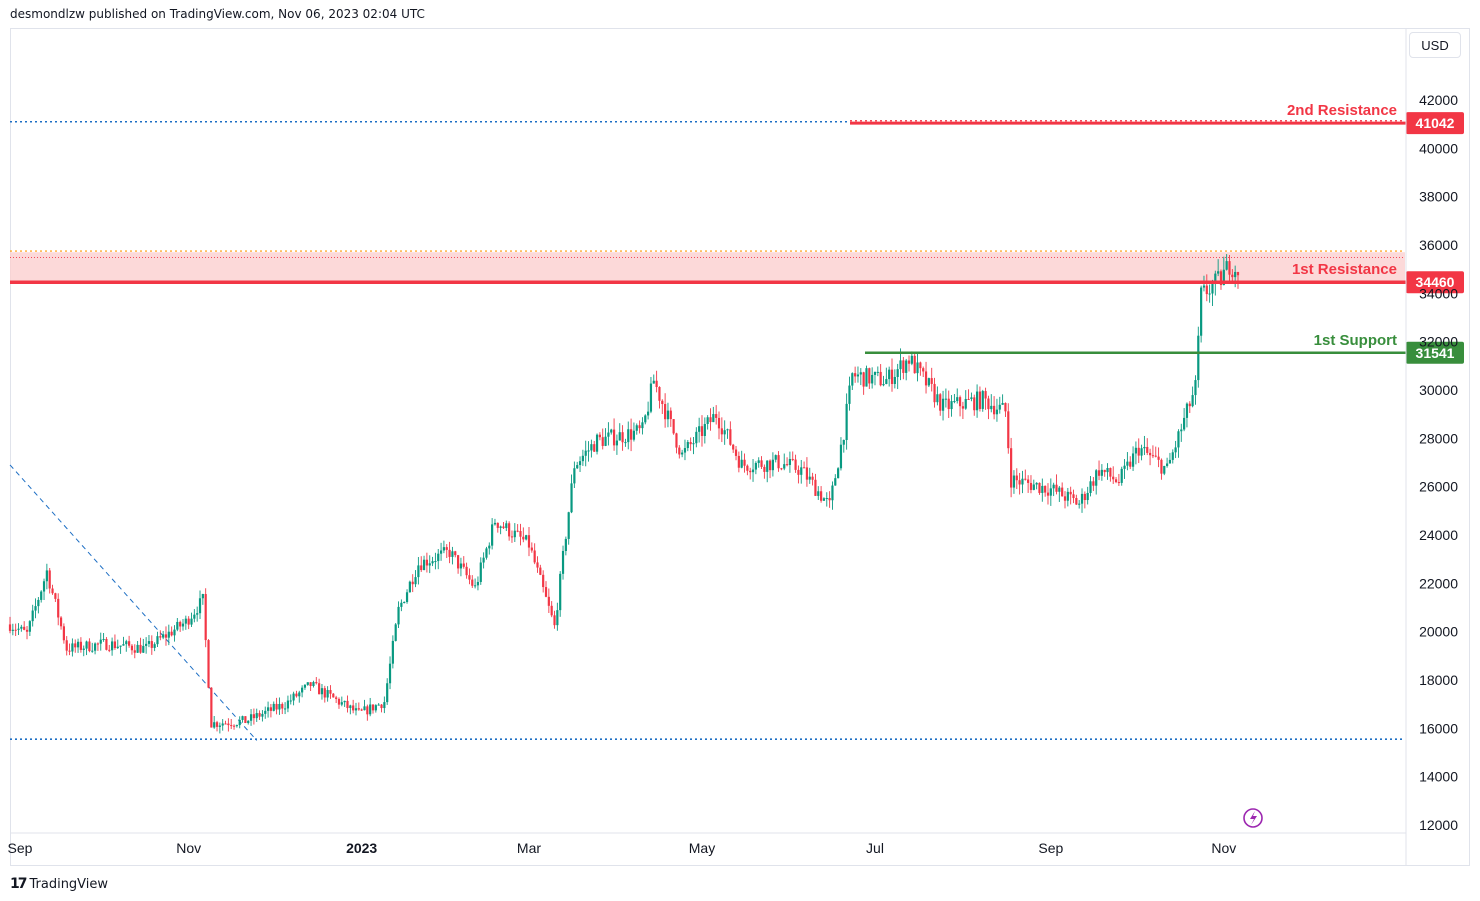 The height and width of the screenshot is (901, 1480). I want to click on second-resistance-level: 2nd Resistance 41042, so click(1157, 118).